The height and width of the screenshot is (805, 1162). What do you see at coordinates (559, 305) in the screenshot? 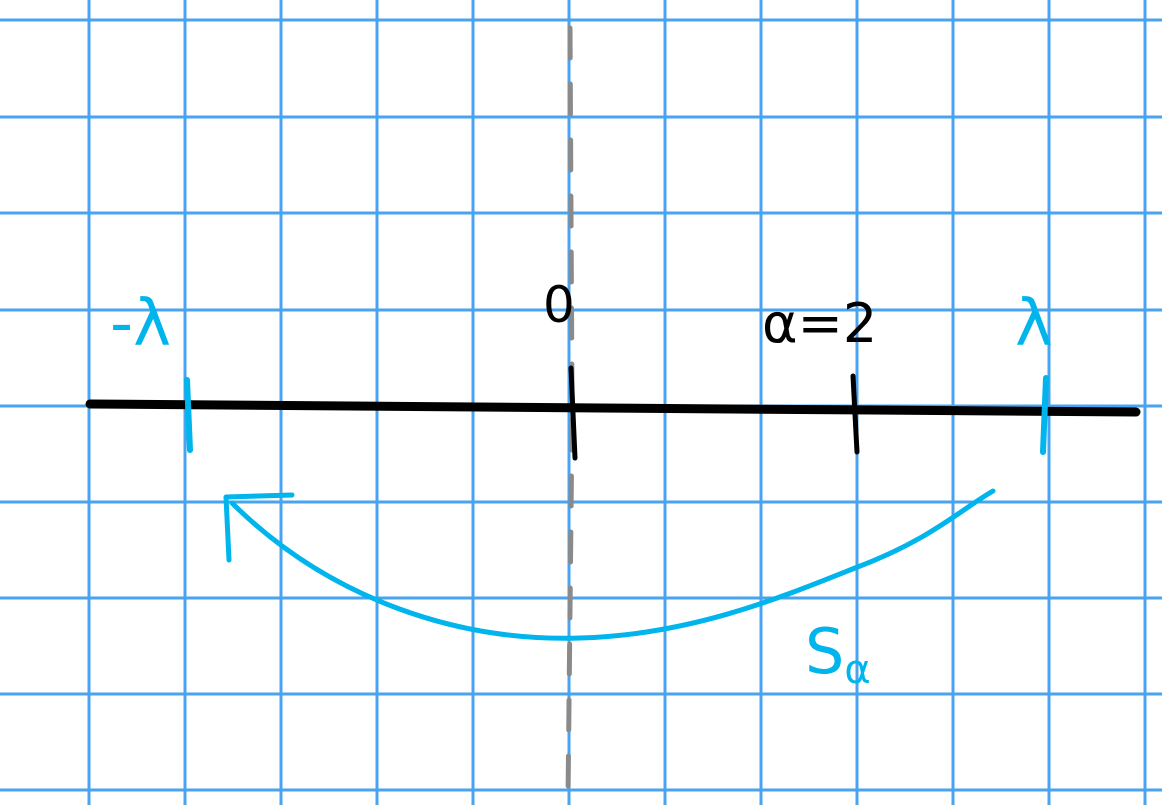
I see `label-zero: 0` at bounding box center [559, 305].